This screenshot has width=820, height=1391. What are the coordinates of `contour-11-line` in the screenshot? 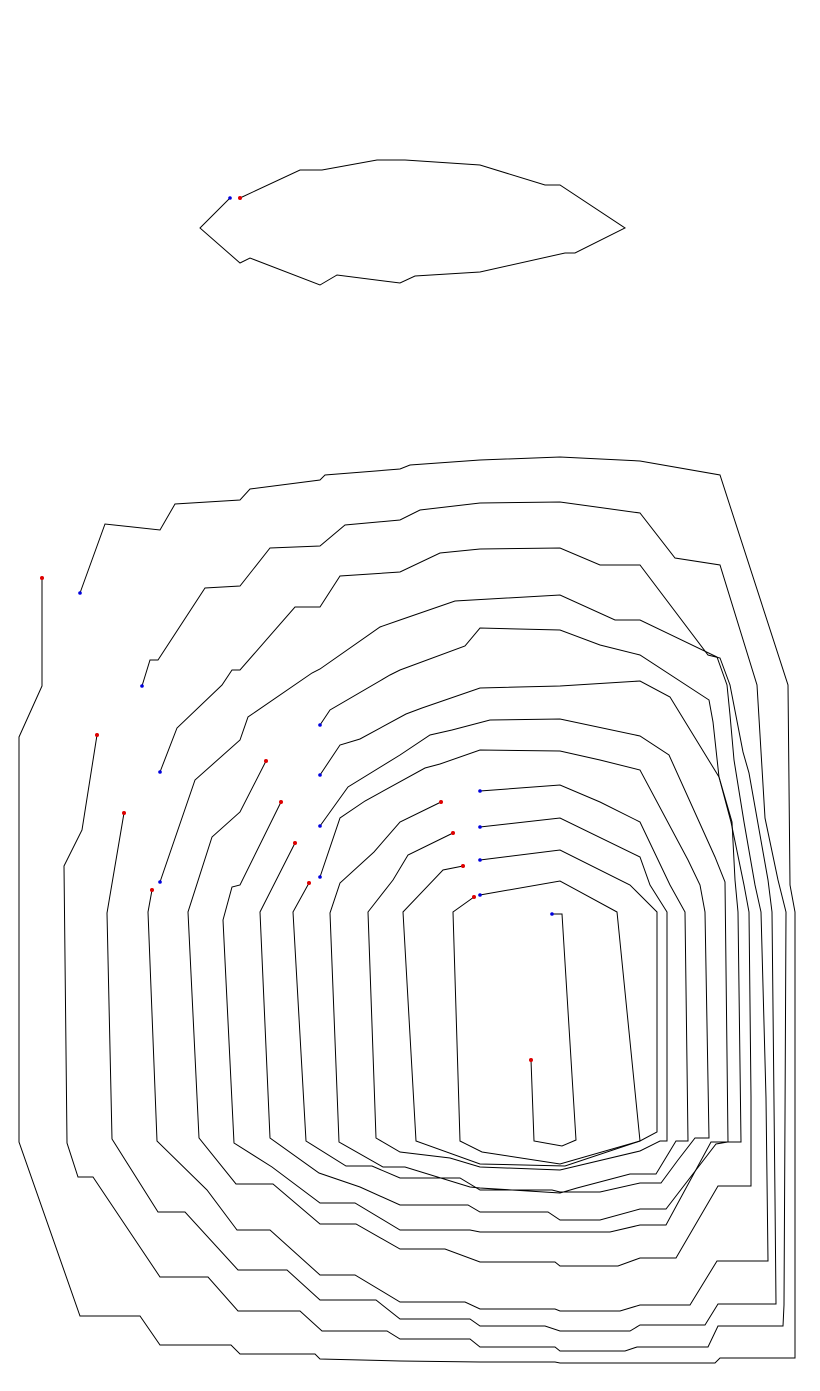 It's located at (530, 1008).